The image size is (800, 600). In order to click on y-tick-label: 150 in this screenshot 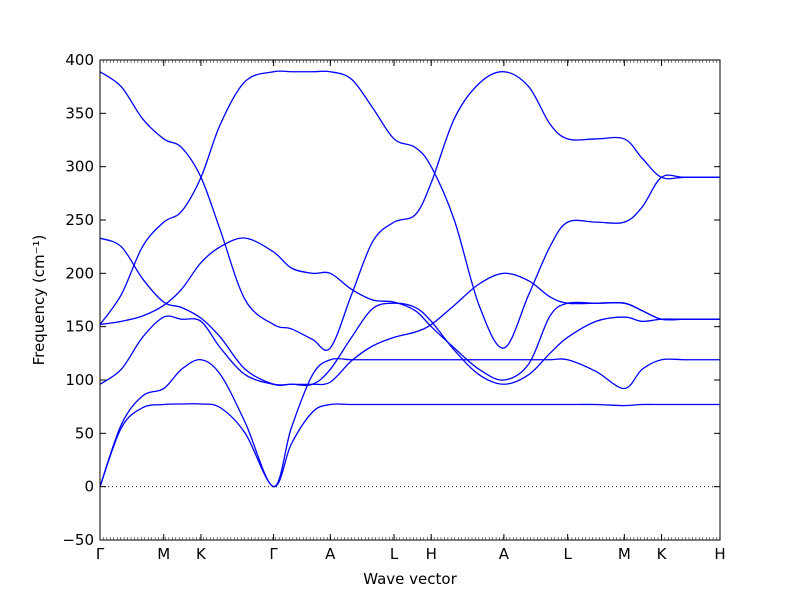, I will do `click(79, 327)`.